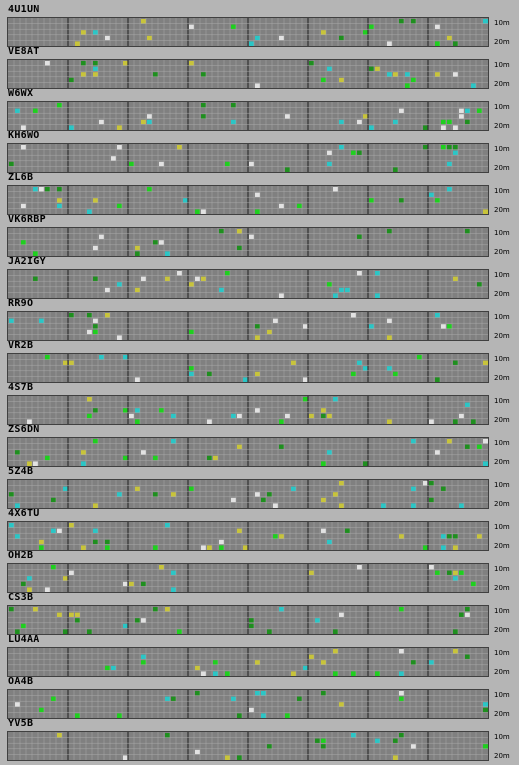  Describe the element at coordinates (259, 487) in the screenshot. I see `station-row: 5Z4B 10m 20m` at that location.